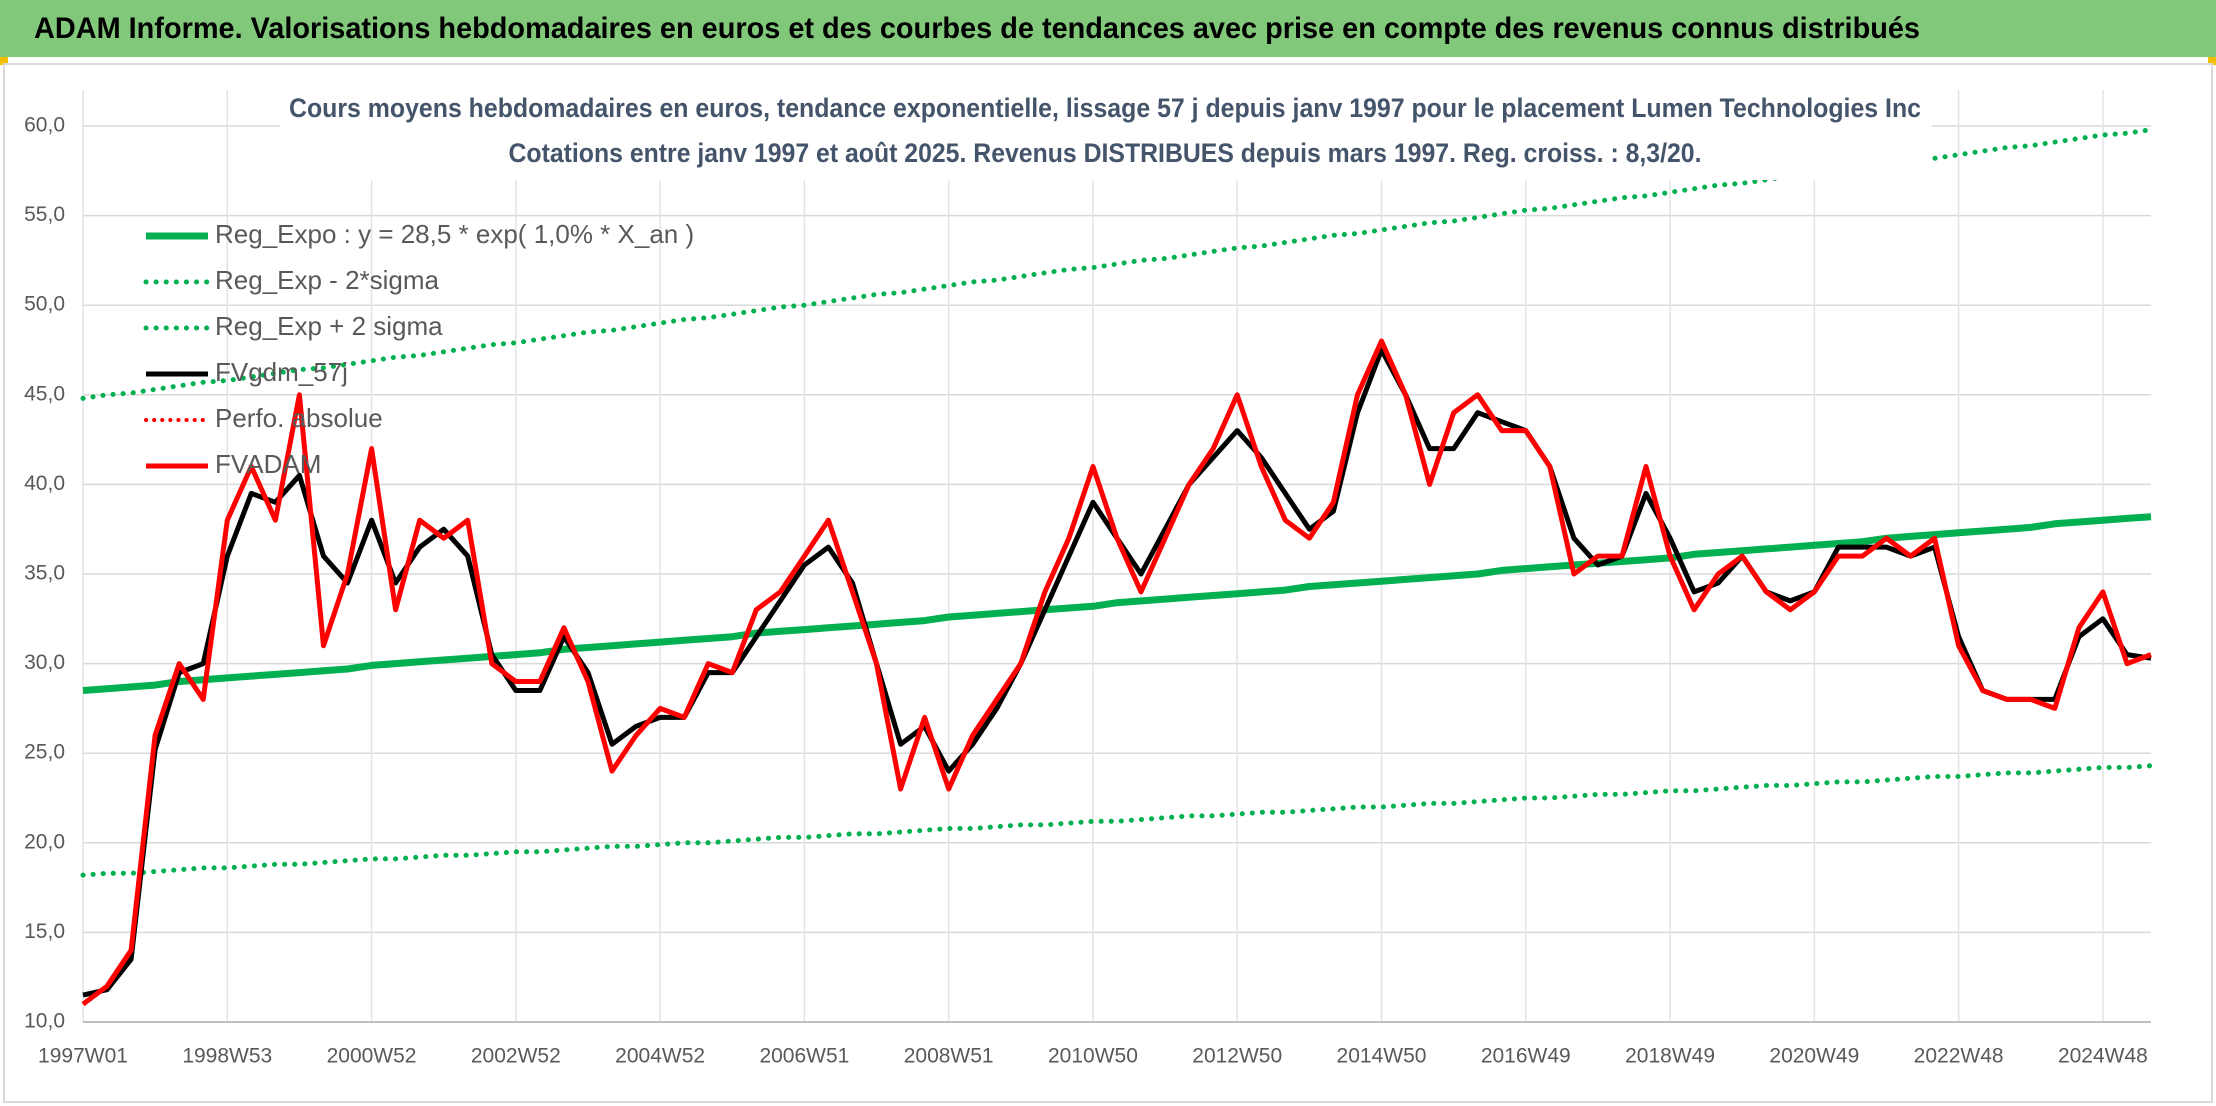 Image resolution: width=2216 pixels, height=1106 pixels. Describe the element at coordinates (227, 1056) in the screenshot. I see `x-tick-label: 1998W53` at that location.